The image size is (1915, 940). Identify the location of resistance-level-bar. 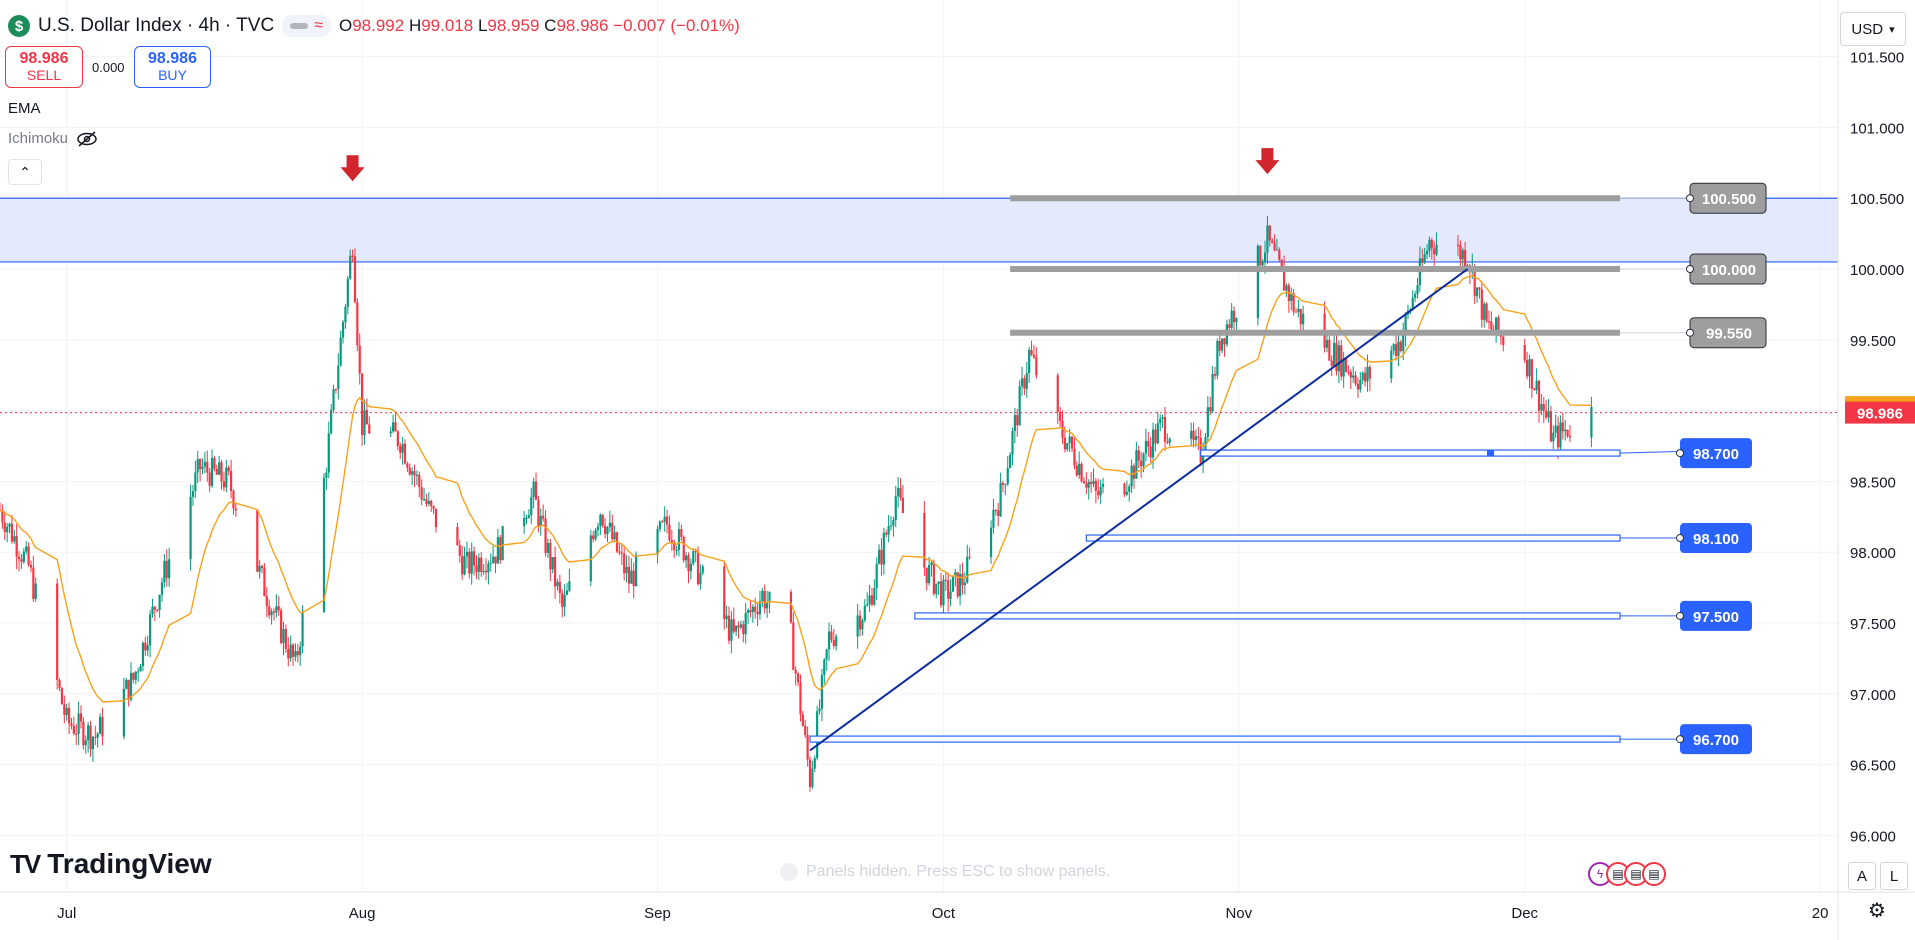
(1315, 269).